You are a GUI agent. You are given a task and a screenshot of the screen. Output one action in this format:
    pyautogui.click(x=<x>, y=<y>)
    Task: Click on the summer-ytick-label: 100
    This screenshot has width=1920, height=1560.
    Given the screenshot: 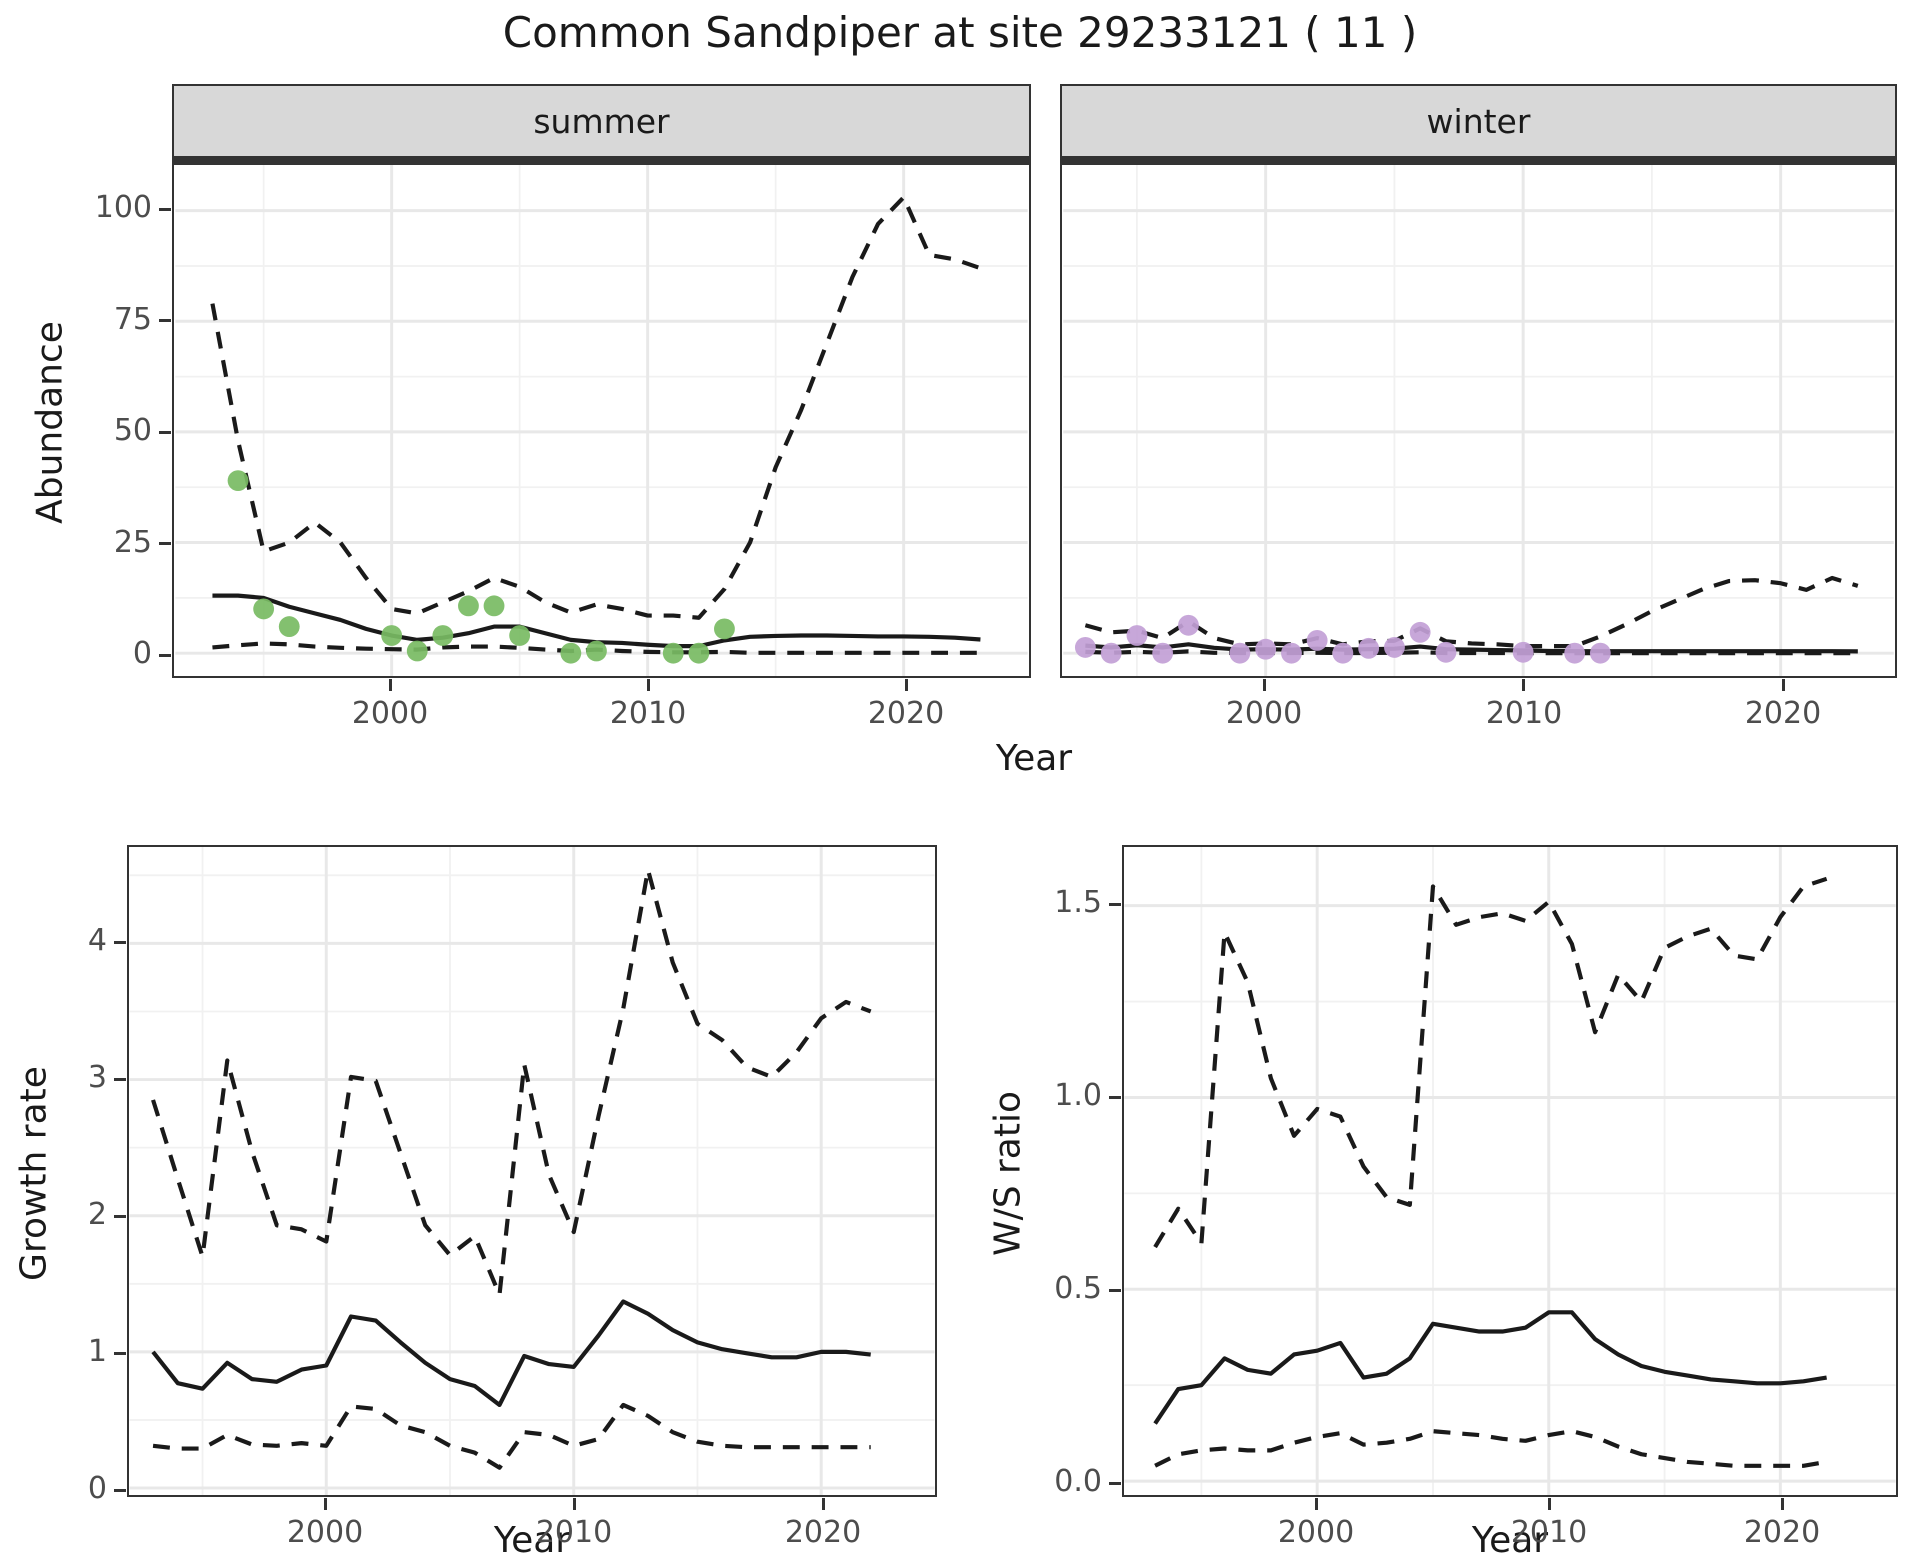 What is the action you would take?
    pyautogui.click(x=123, y=207)
    